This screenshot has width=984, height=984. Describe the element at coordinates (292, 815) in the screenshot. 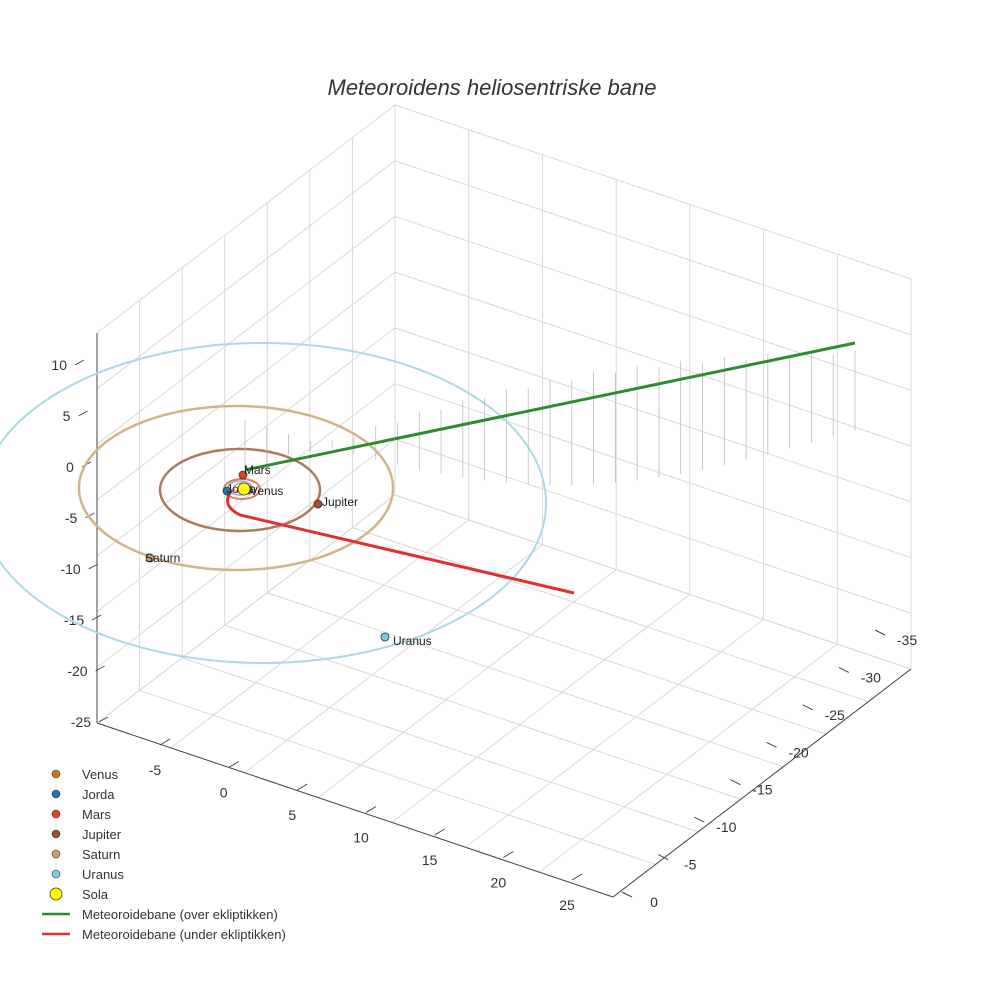

I see `x-tick-label: 5` at that location.